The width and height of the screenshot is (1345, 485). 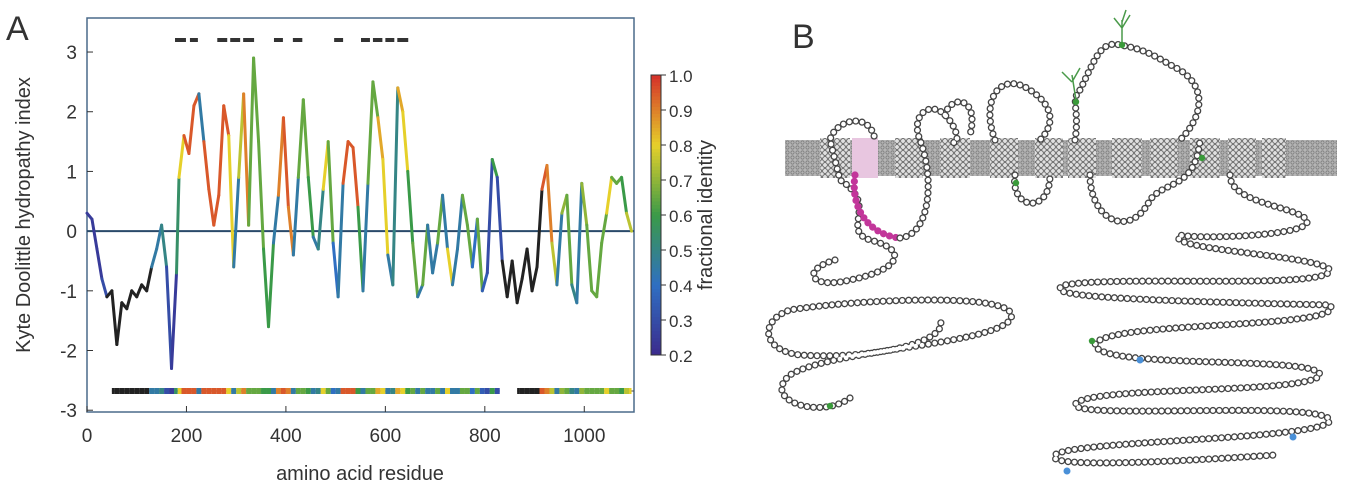 What do you see at coordinates (87, 436) in the screenshot?
I see `x-tick-label: 0` at bounding box center [87, 436].